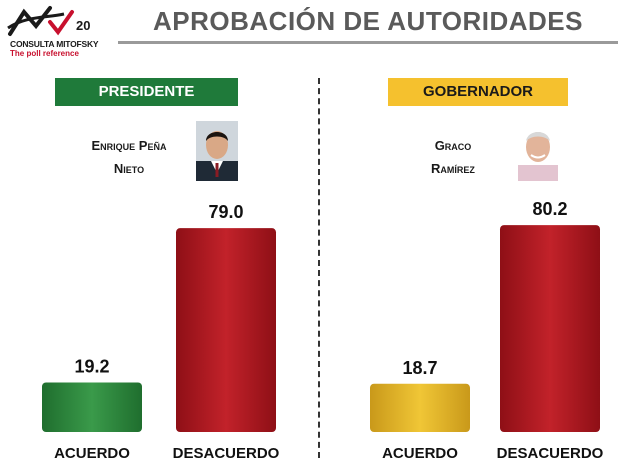 This screenshot has height=470, width=620. What do you see at coordinates (48, 21) in the screenshot?
I see `logo-mark-icon: 20` at bounding box center [48, 21].